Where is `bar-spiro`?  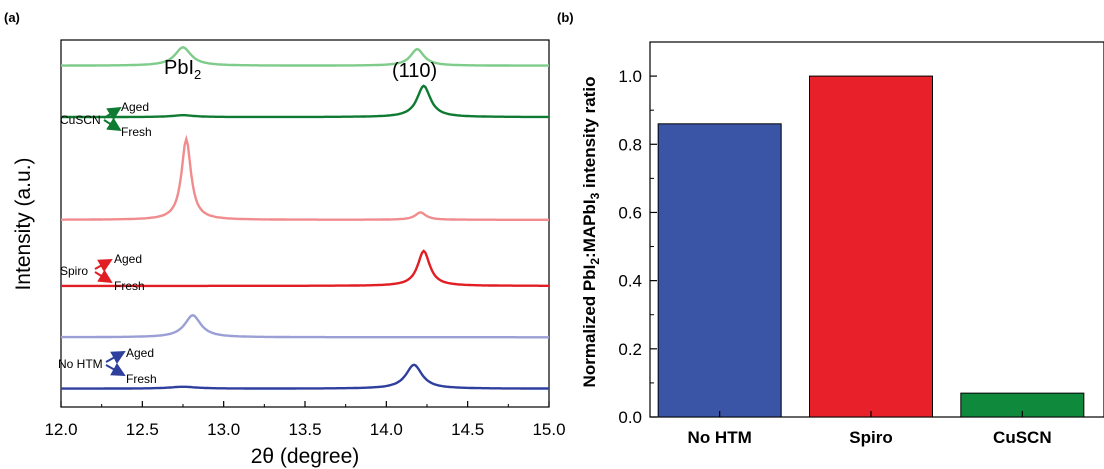 bar-spiro is located at coordinates (871, 246).